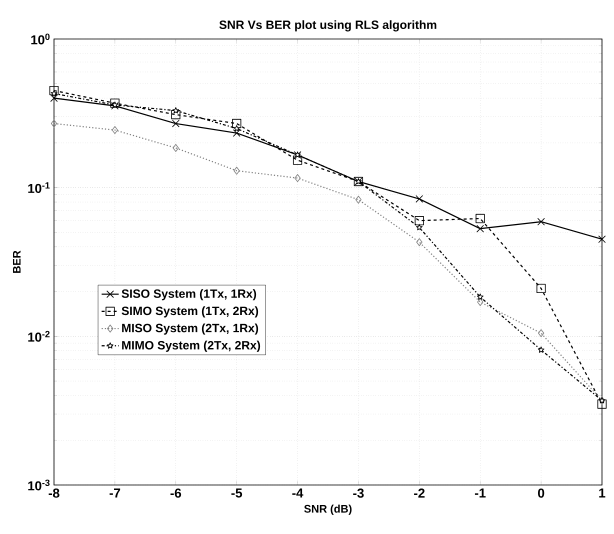 The width and height of the screenshot is (614, 534). I want to click on x-tick-label: 0, so click(541, 493).